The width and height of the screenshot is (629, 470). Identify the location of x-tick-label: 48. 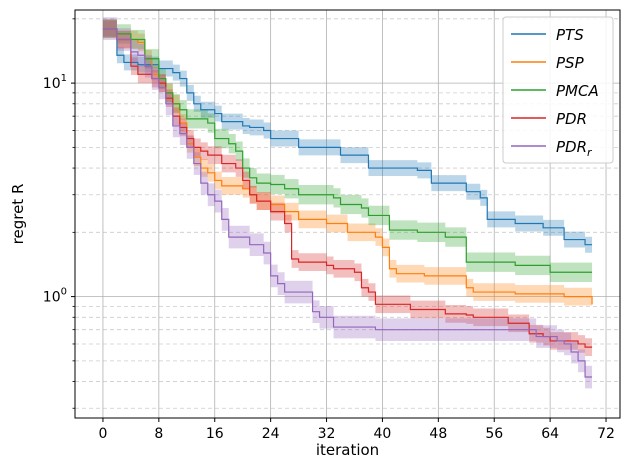
(438, 434).